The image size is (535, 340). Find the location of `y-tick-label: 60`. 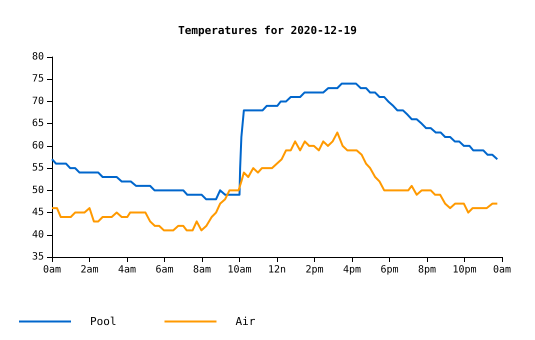

y-tick-label: 60 is located at coordinates (38, 146).